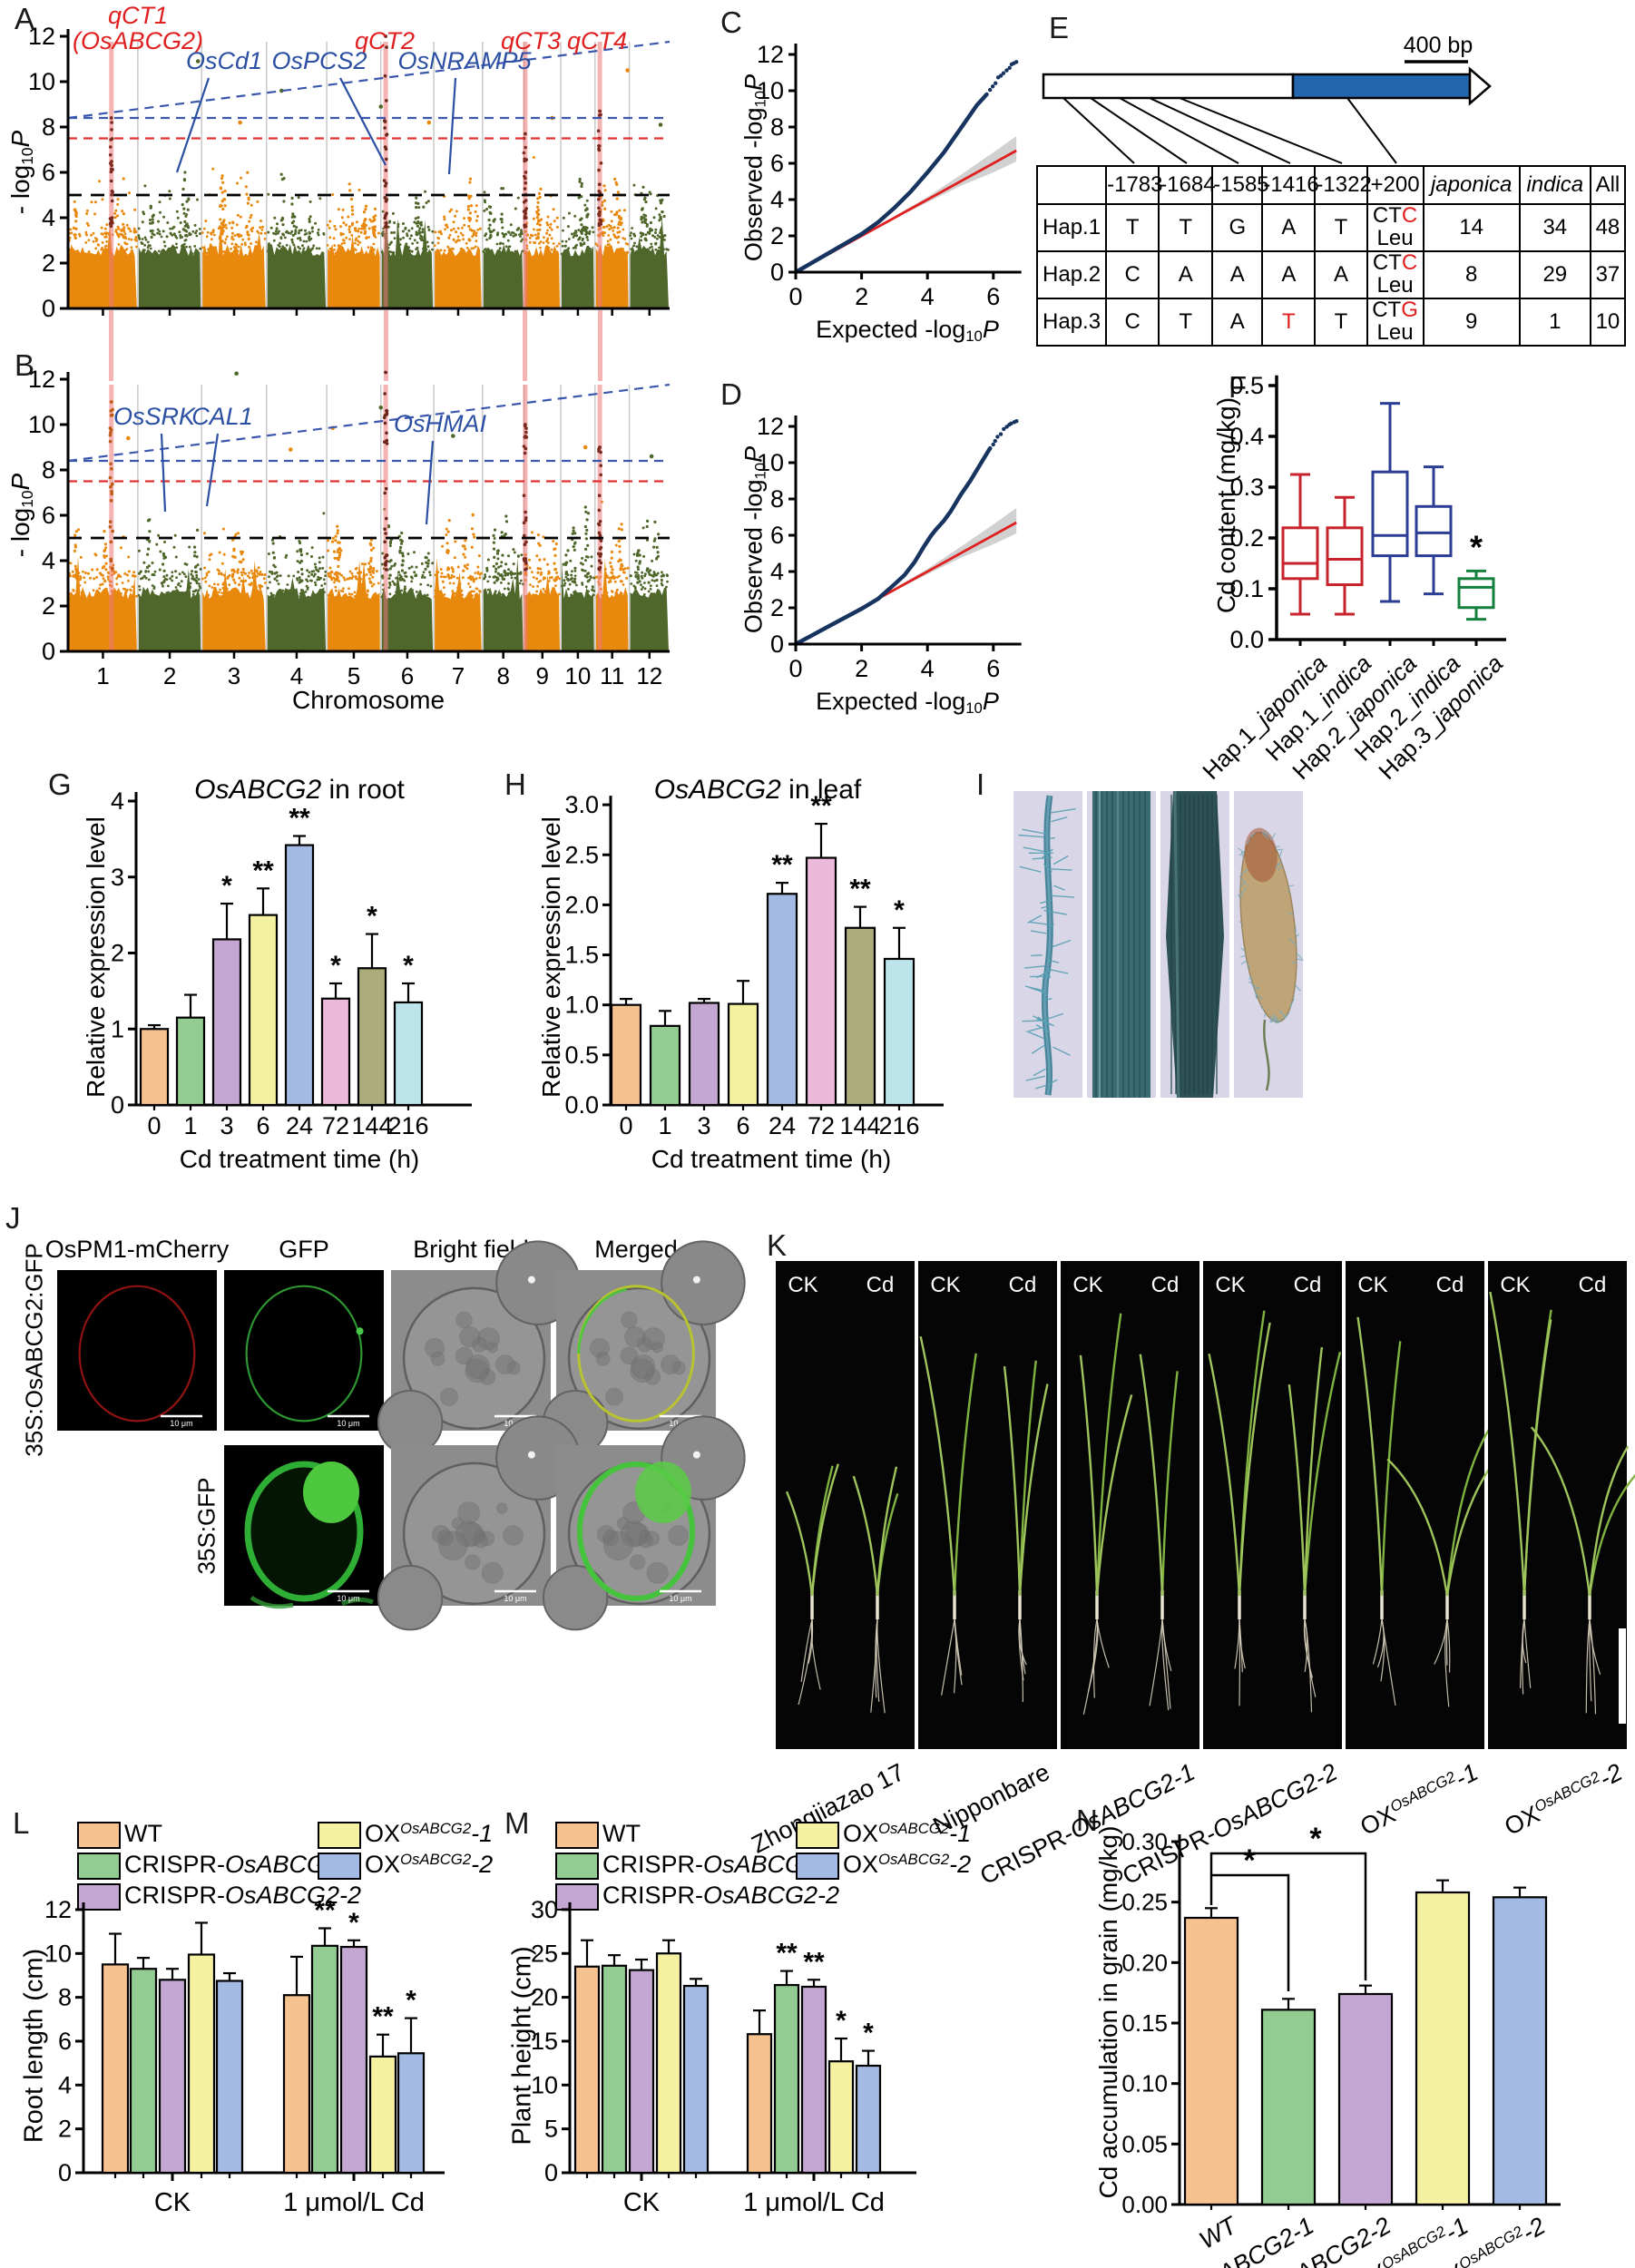 Image resolution: width=1635 pixels, height=2268 pixels. What do you see at coordinates (908, 1834) in the screenshot?
I see `legend-label: OXOsABCG2-1` at bounding box center [908, 1834].